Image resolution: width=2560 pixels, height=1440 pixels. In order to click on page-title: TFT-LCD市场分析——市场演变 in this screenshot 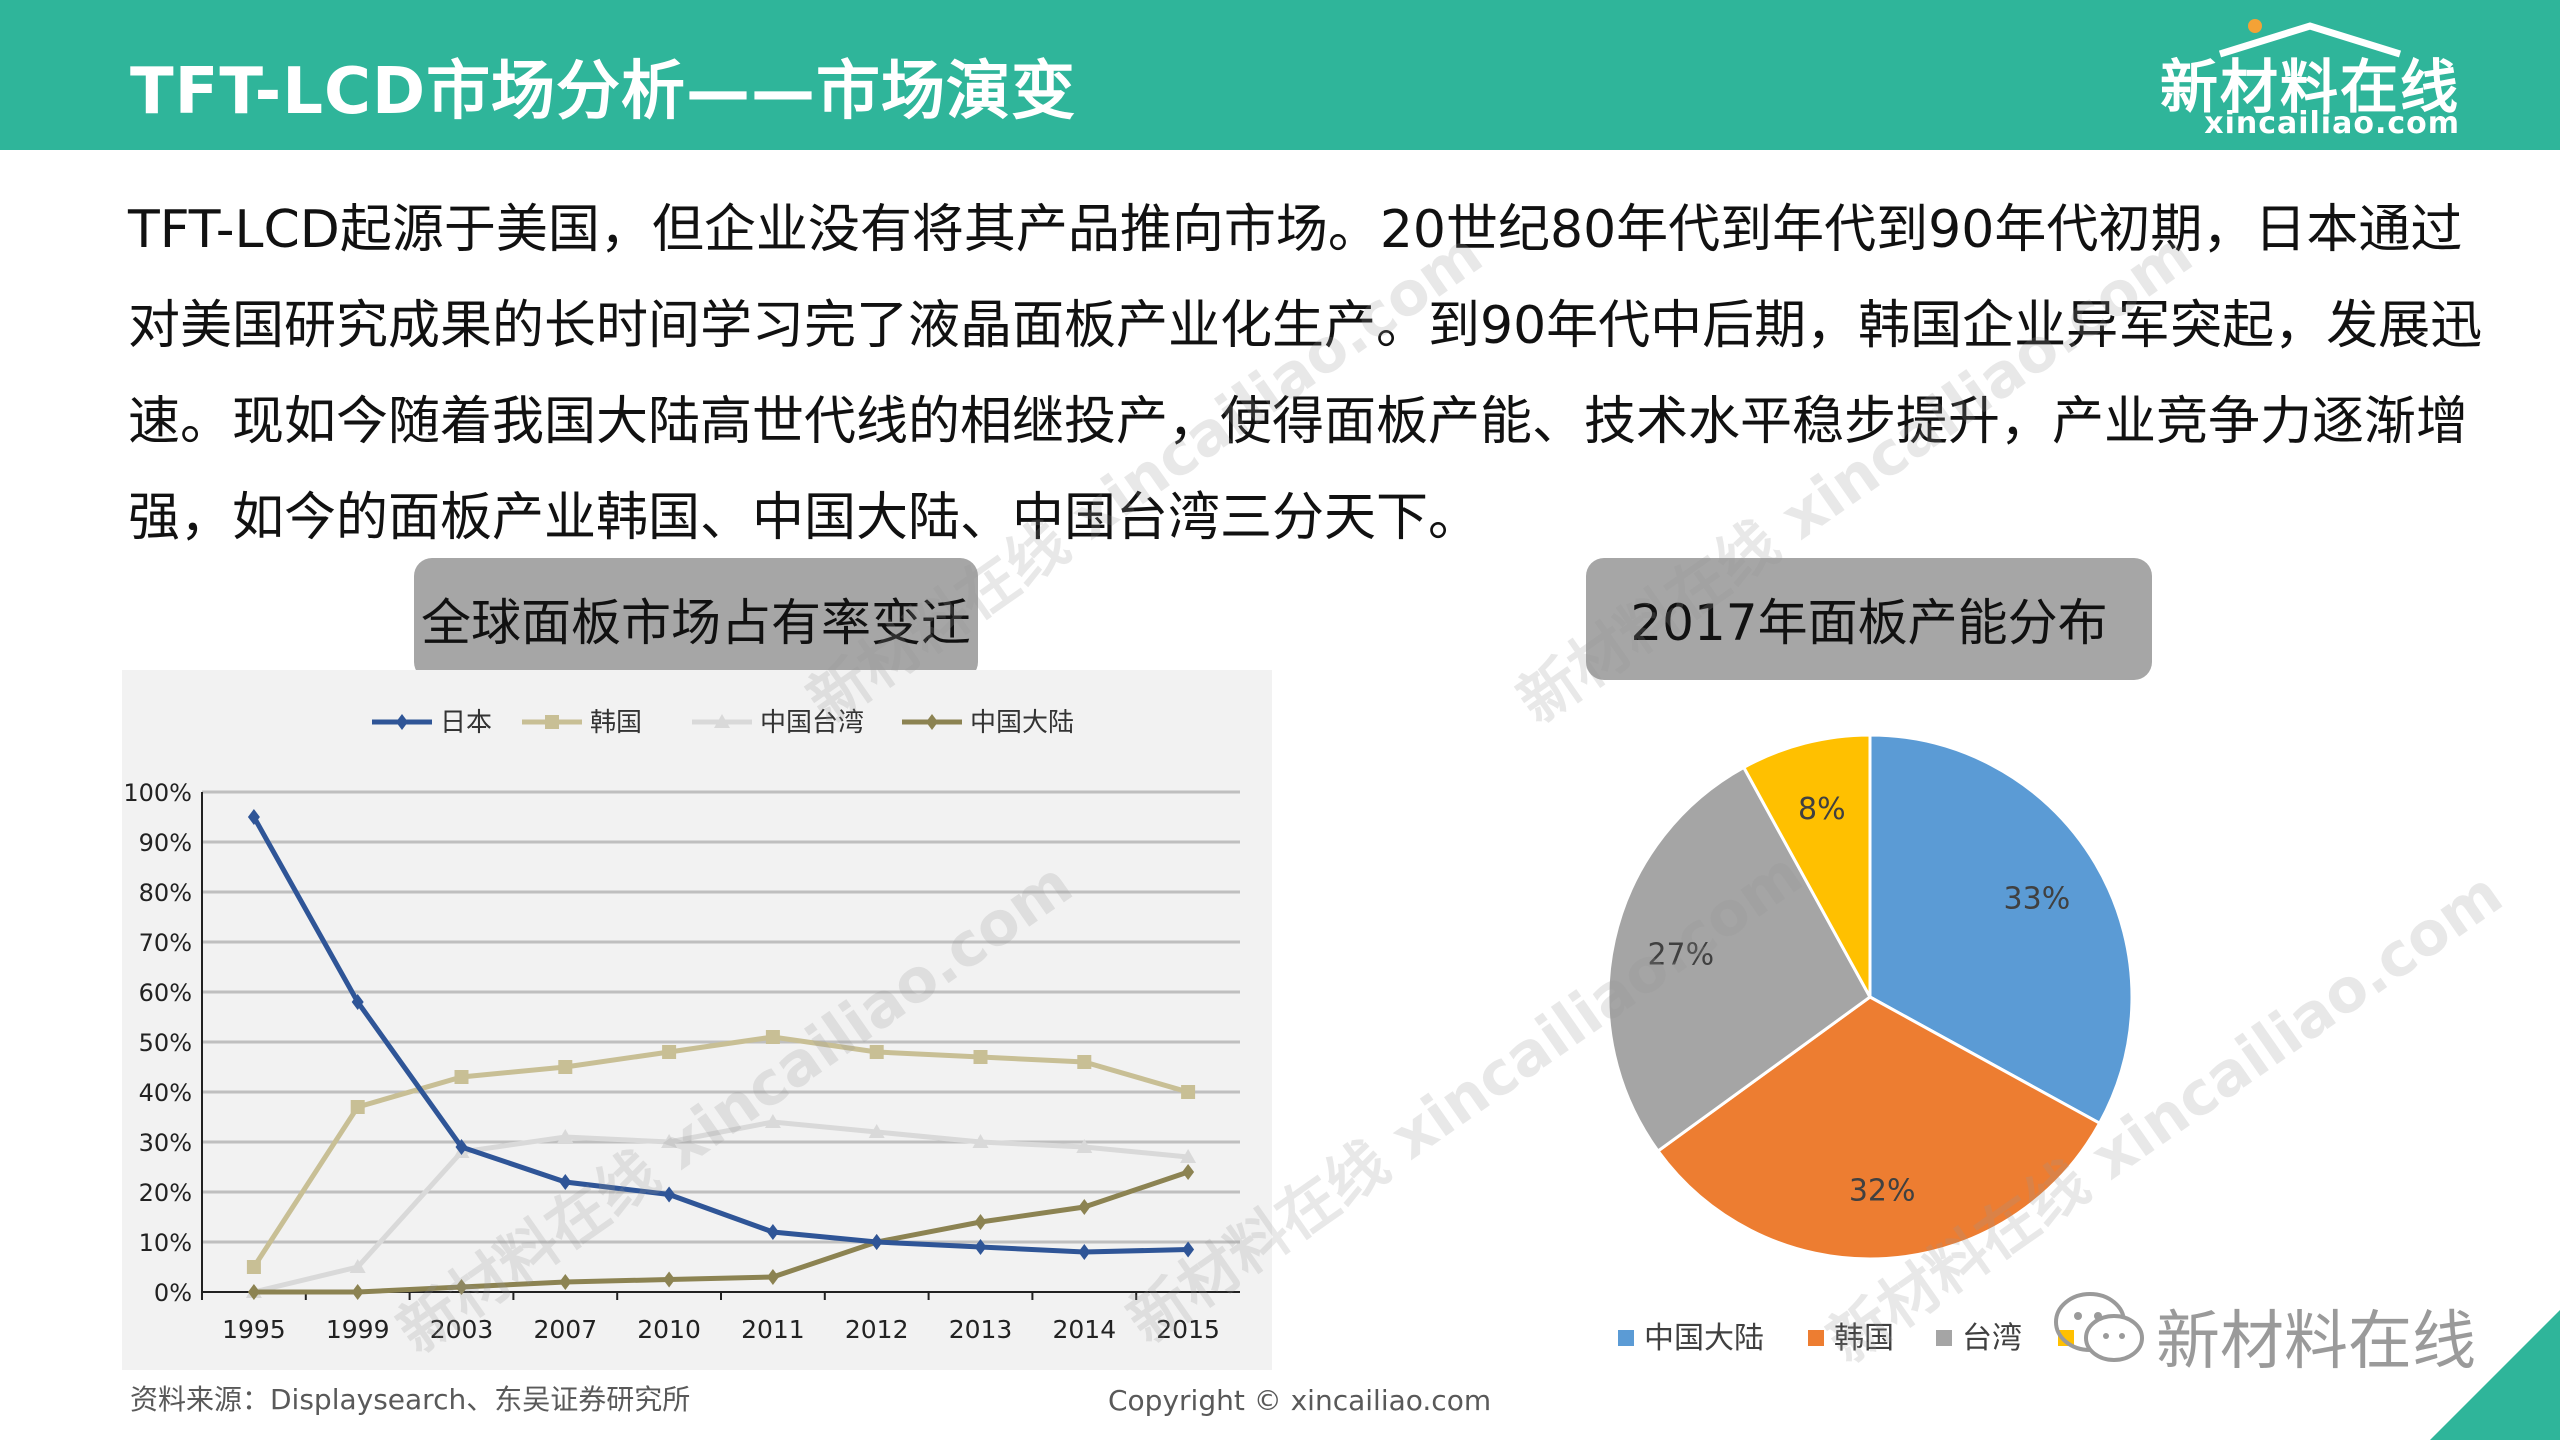, I will do `click(603, 92)`.